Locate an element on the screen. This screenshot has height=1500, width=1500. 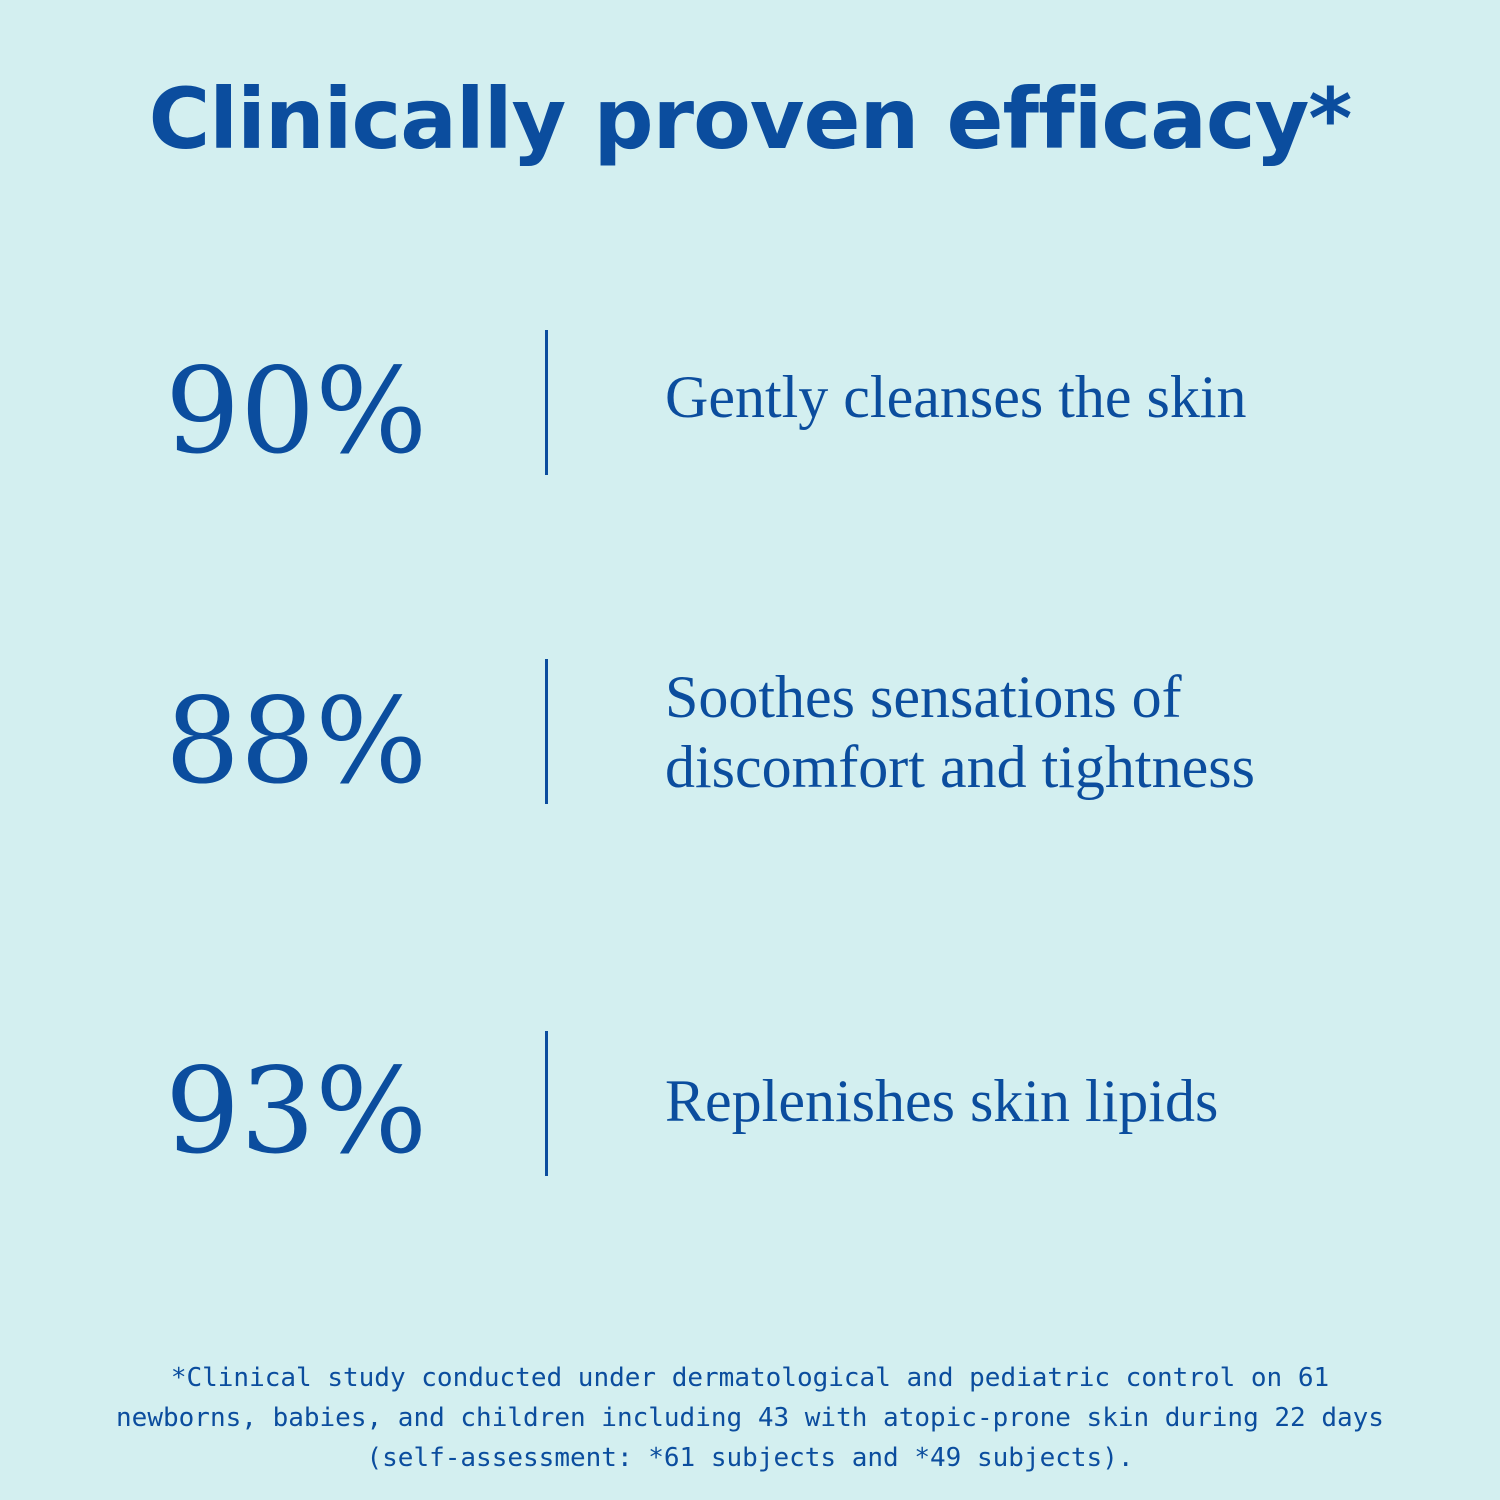
stat-value: 90% is located at coordinates (296, 411).